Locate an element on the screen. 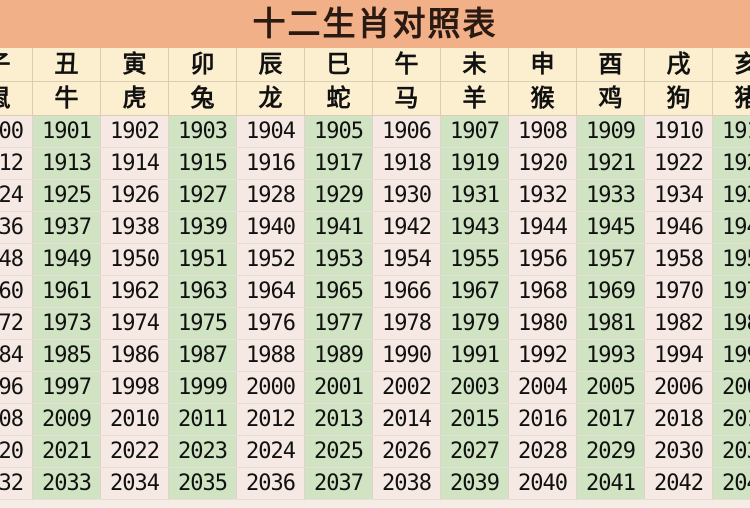 The image size is (750, 508). year-cell: 1926 is located at coordinates (135, 196).